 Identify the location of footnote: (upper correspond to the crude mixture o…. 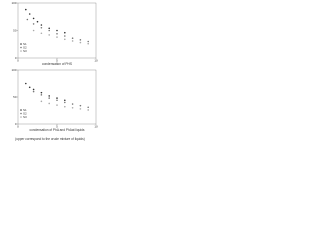
(50, 139).